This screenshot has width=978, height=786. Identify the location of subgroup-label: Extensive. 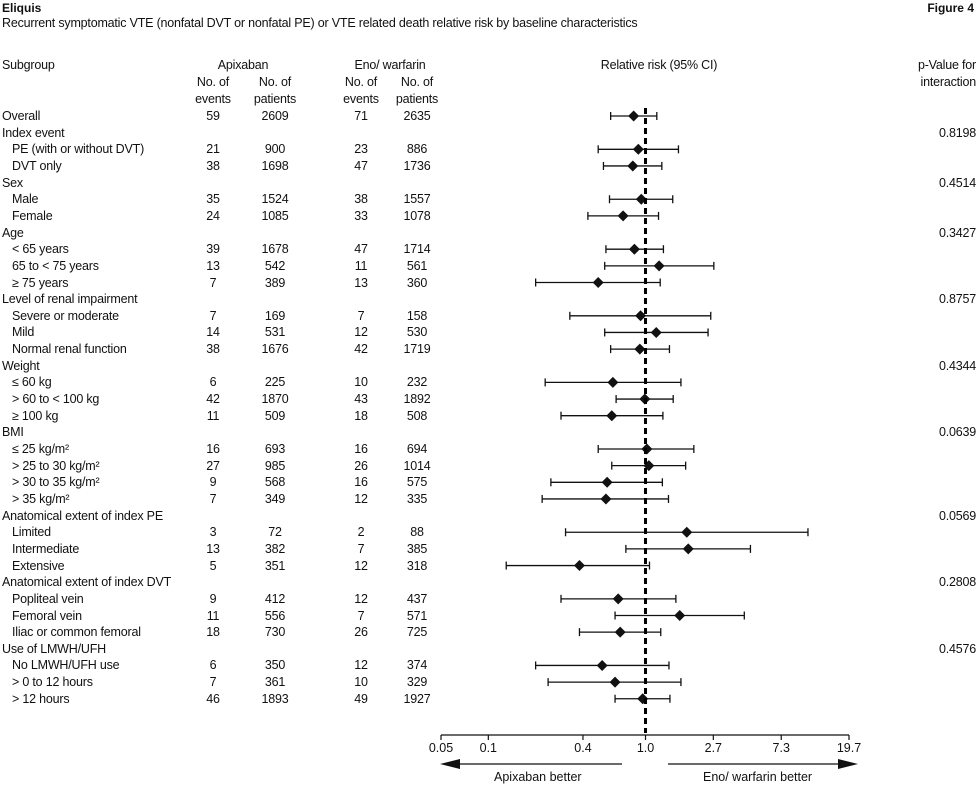
(38, 565).